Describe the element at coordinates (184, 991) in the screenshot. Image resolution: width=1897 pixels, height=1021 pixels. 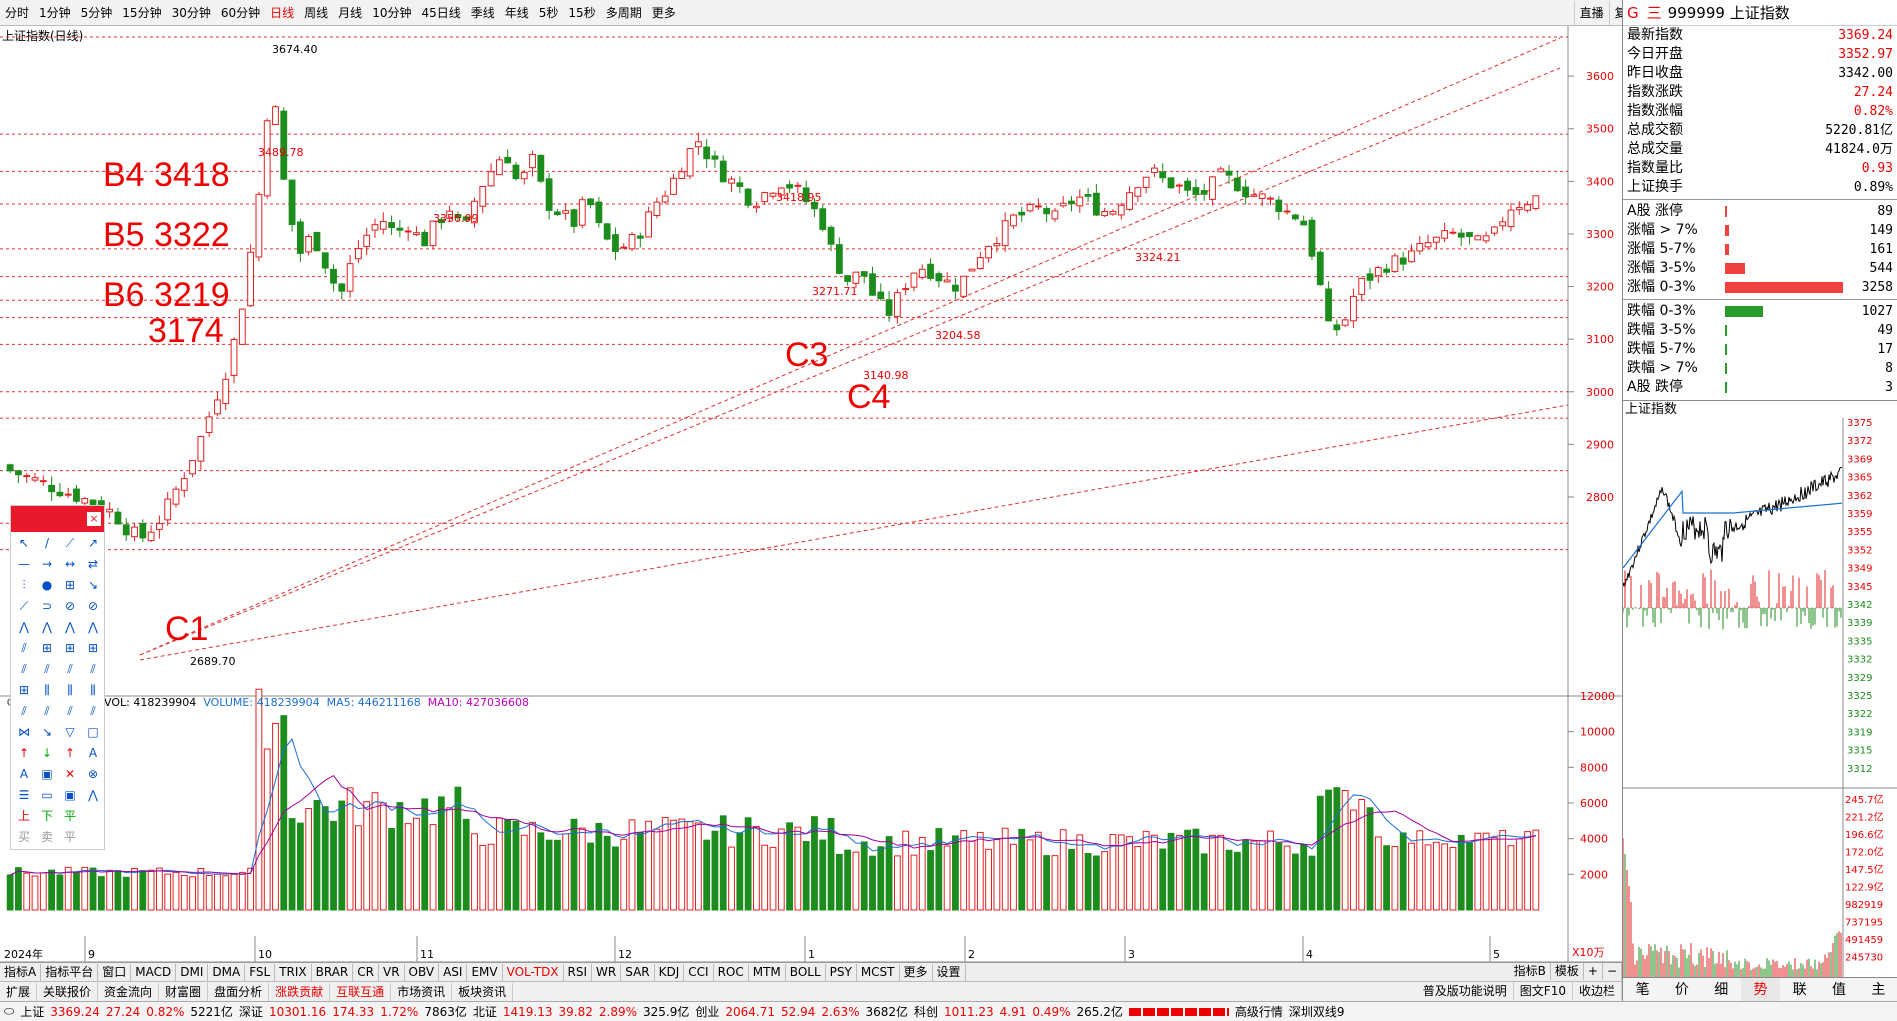
I see `info-tab-3: 财富圈` at that location.